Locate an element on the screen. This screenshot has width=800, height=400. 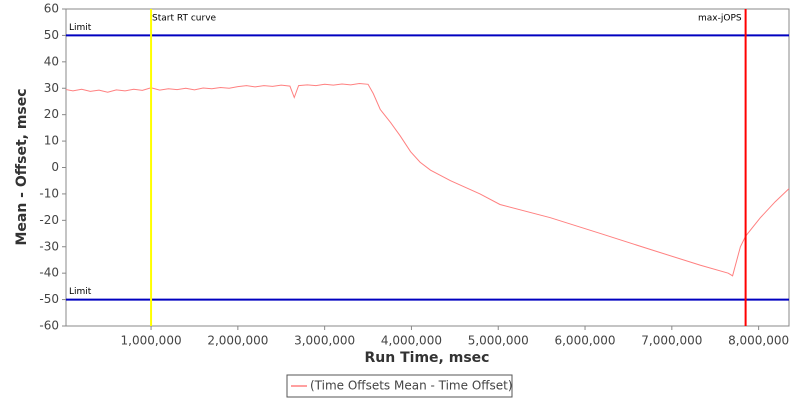
y-tick-label: 10 is located at coordinates (51, 141).